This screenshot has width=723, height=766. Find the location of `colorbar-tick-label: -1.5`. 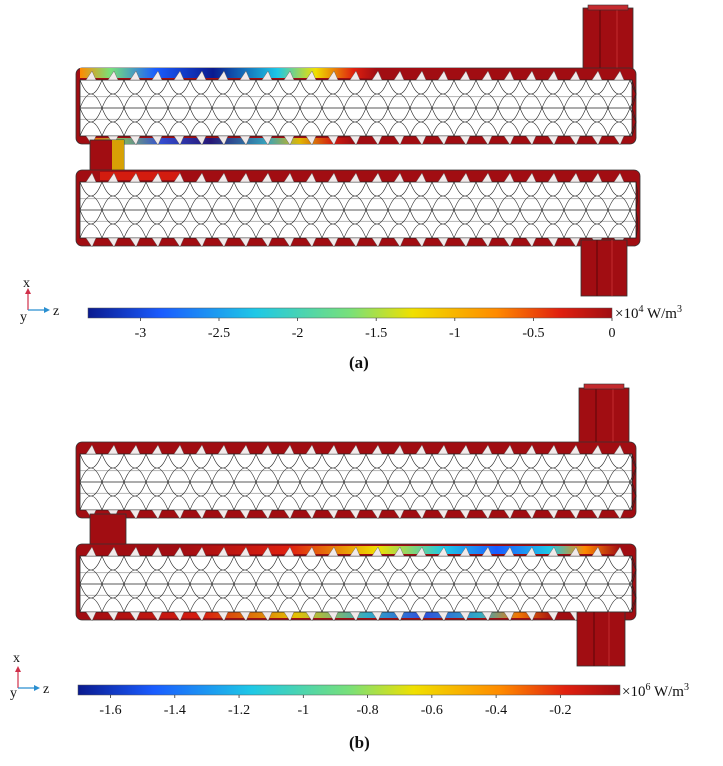

colorbar-tick-label: -1.5 is located at coordinates (376, 333).